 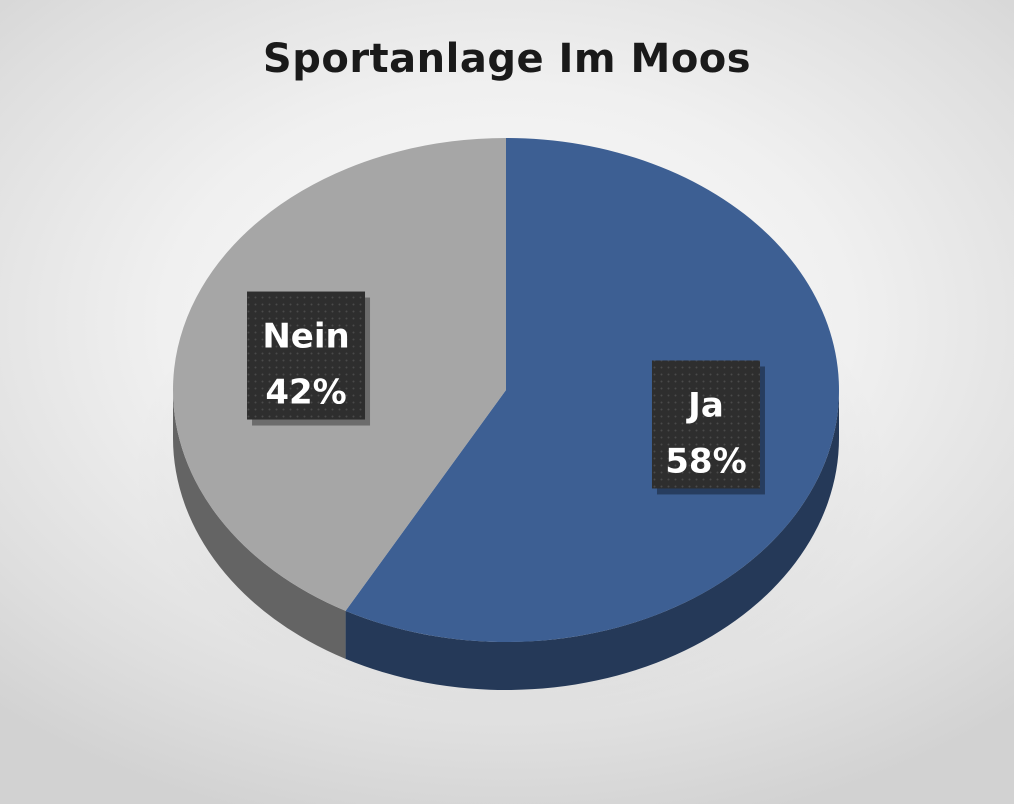 I want to click on chart-title: Sportanlage Im Moos, so click(x=507, y=59).